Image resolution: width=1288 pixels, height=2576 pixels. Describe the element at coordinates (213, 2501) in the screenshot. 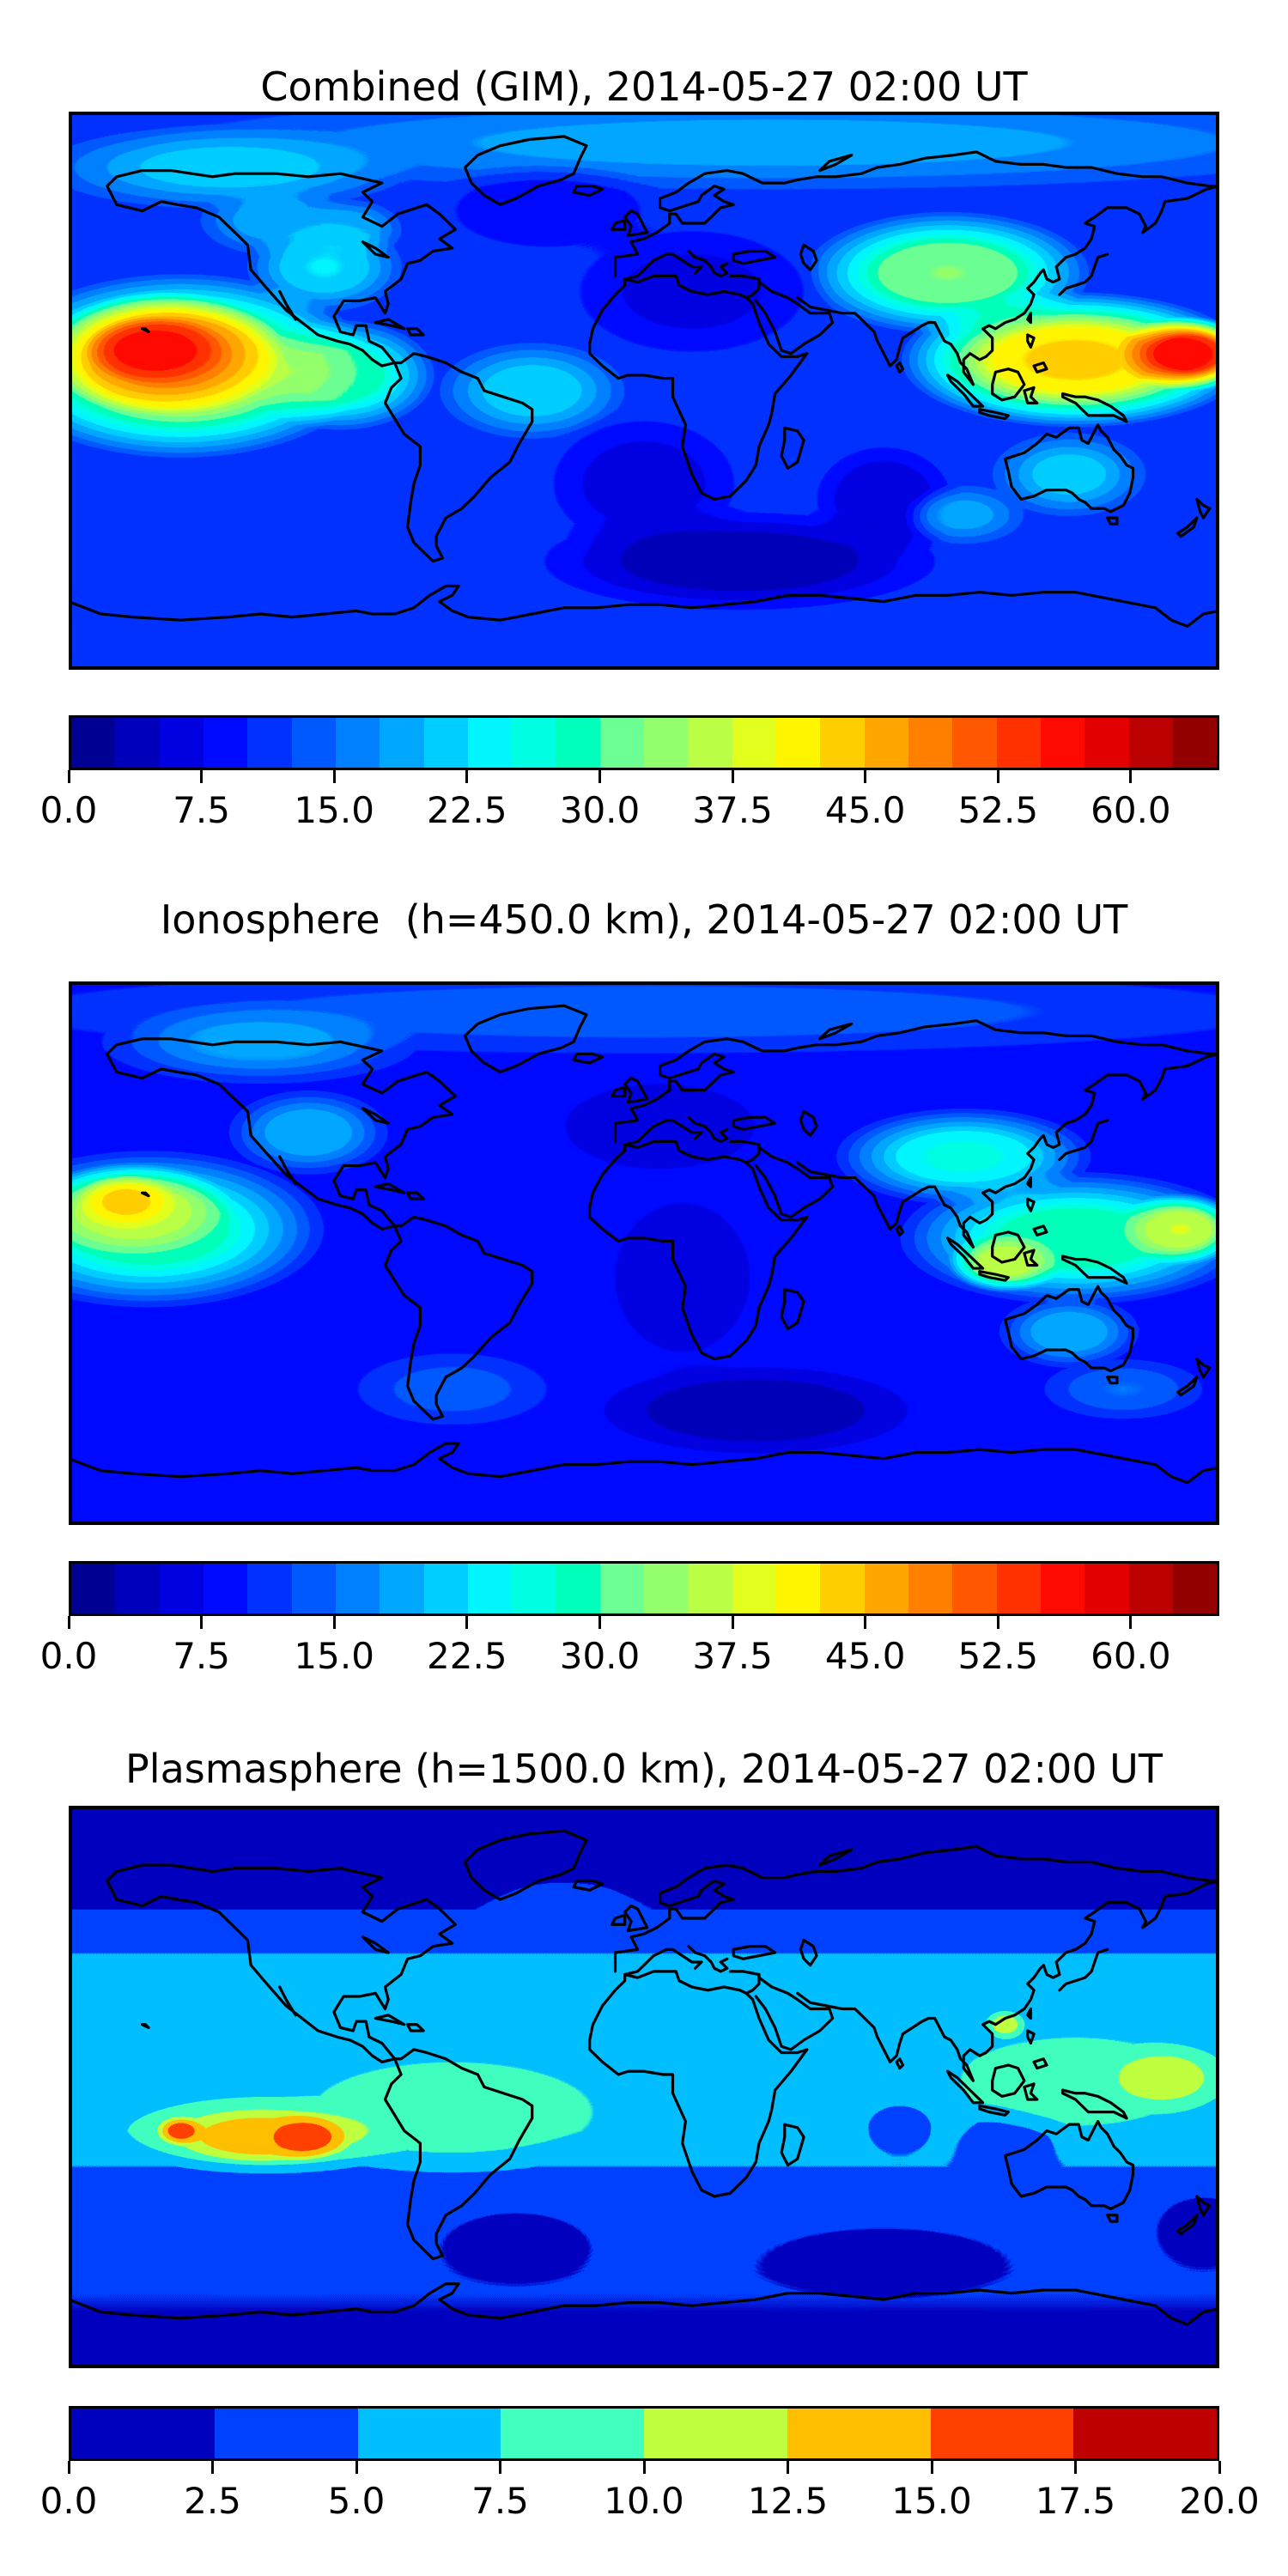

I see `colorbar-tick-label: 2.5` at that location.